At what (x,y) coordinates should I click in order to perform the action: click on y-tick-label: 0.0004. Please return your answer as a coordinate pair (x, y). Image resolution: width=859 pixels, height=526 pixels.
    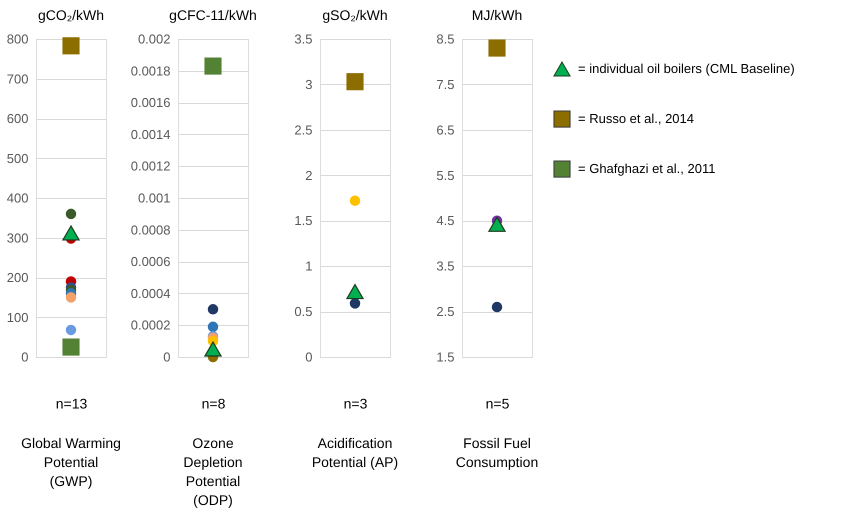
    Looking at the image, I should click on (150, 293).